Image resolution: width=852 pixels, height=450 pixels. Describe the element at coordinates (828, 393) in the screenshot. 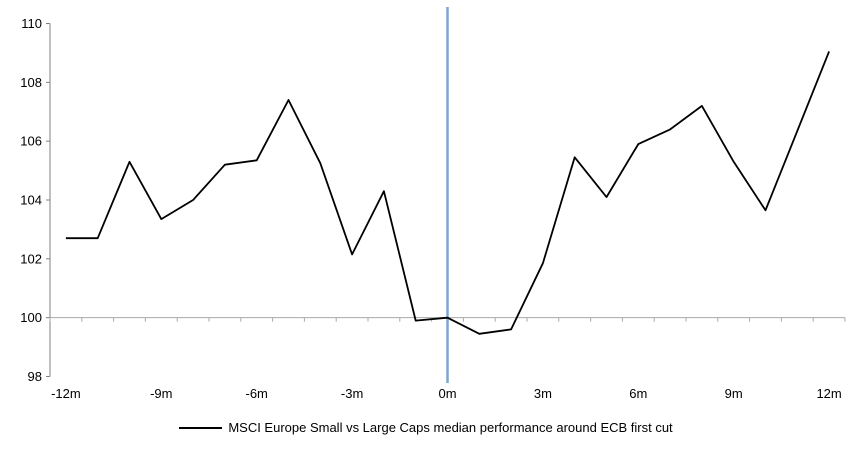

I see `x-tick-label: 12m` at that location.